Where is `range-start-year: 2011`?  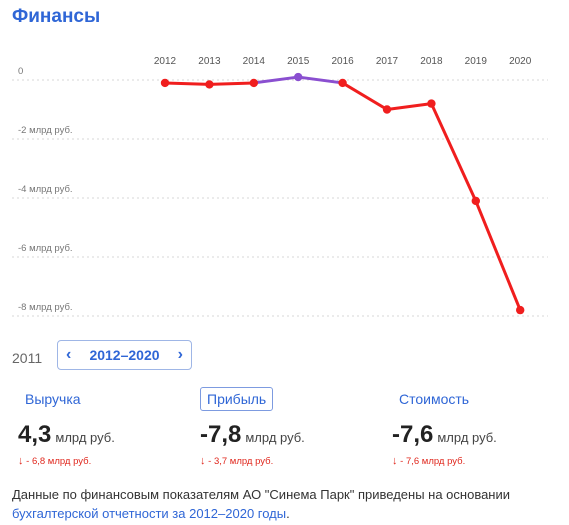
range-start-year: 2011 is located at coordinates (27, 358).